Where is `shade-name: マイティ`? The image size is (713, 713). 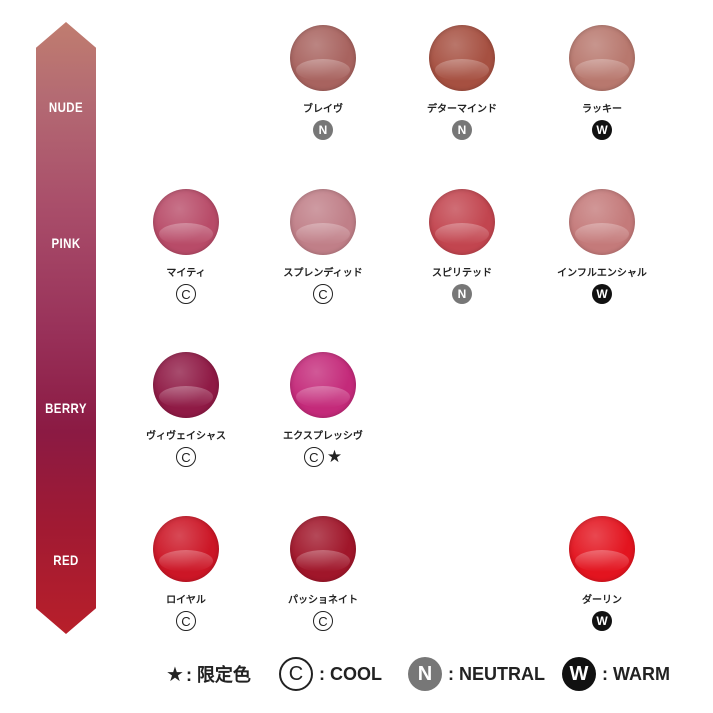
shade-name: マイティ is located at coordinates (186, 273).